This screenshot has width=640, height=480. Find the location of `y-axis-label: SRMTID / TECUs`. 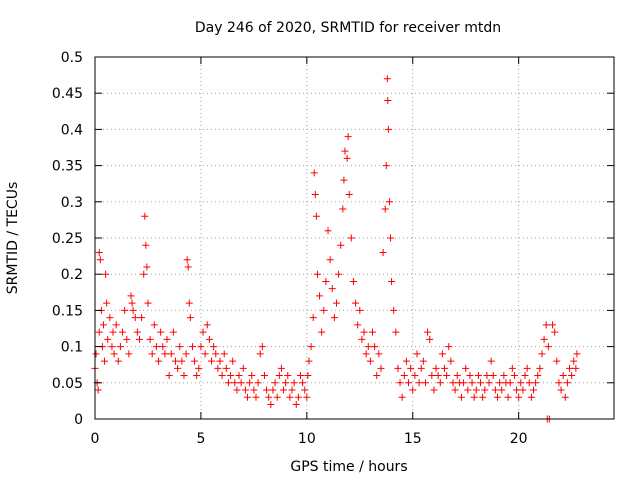

y-axis-label: SRMTID / TECUs is located at coordinates (13, 238).